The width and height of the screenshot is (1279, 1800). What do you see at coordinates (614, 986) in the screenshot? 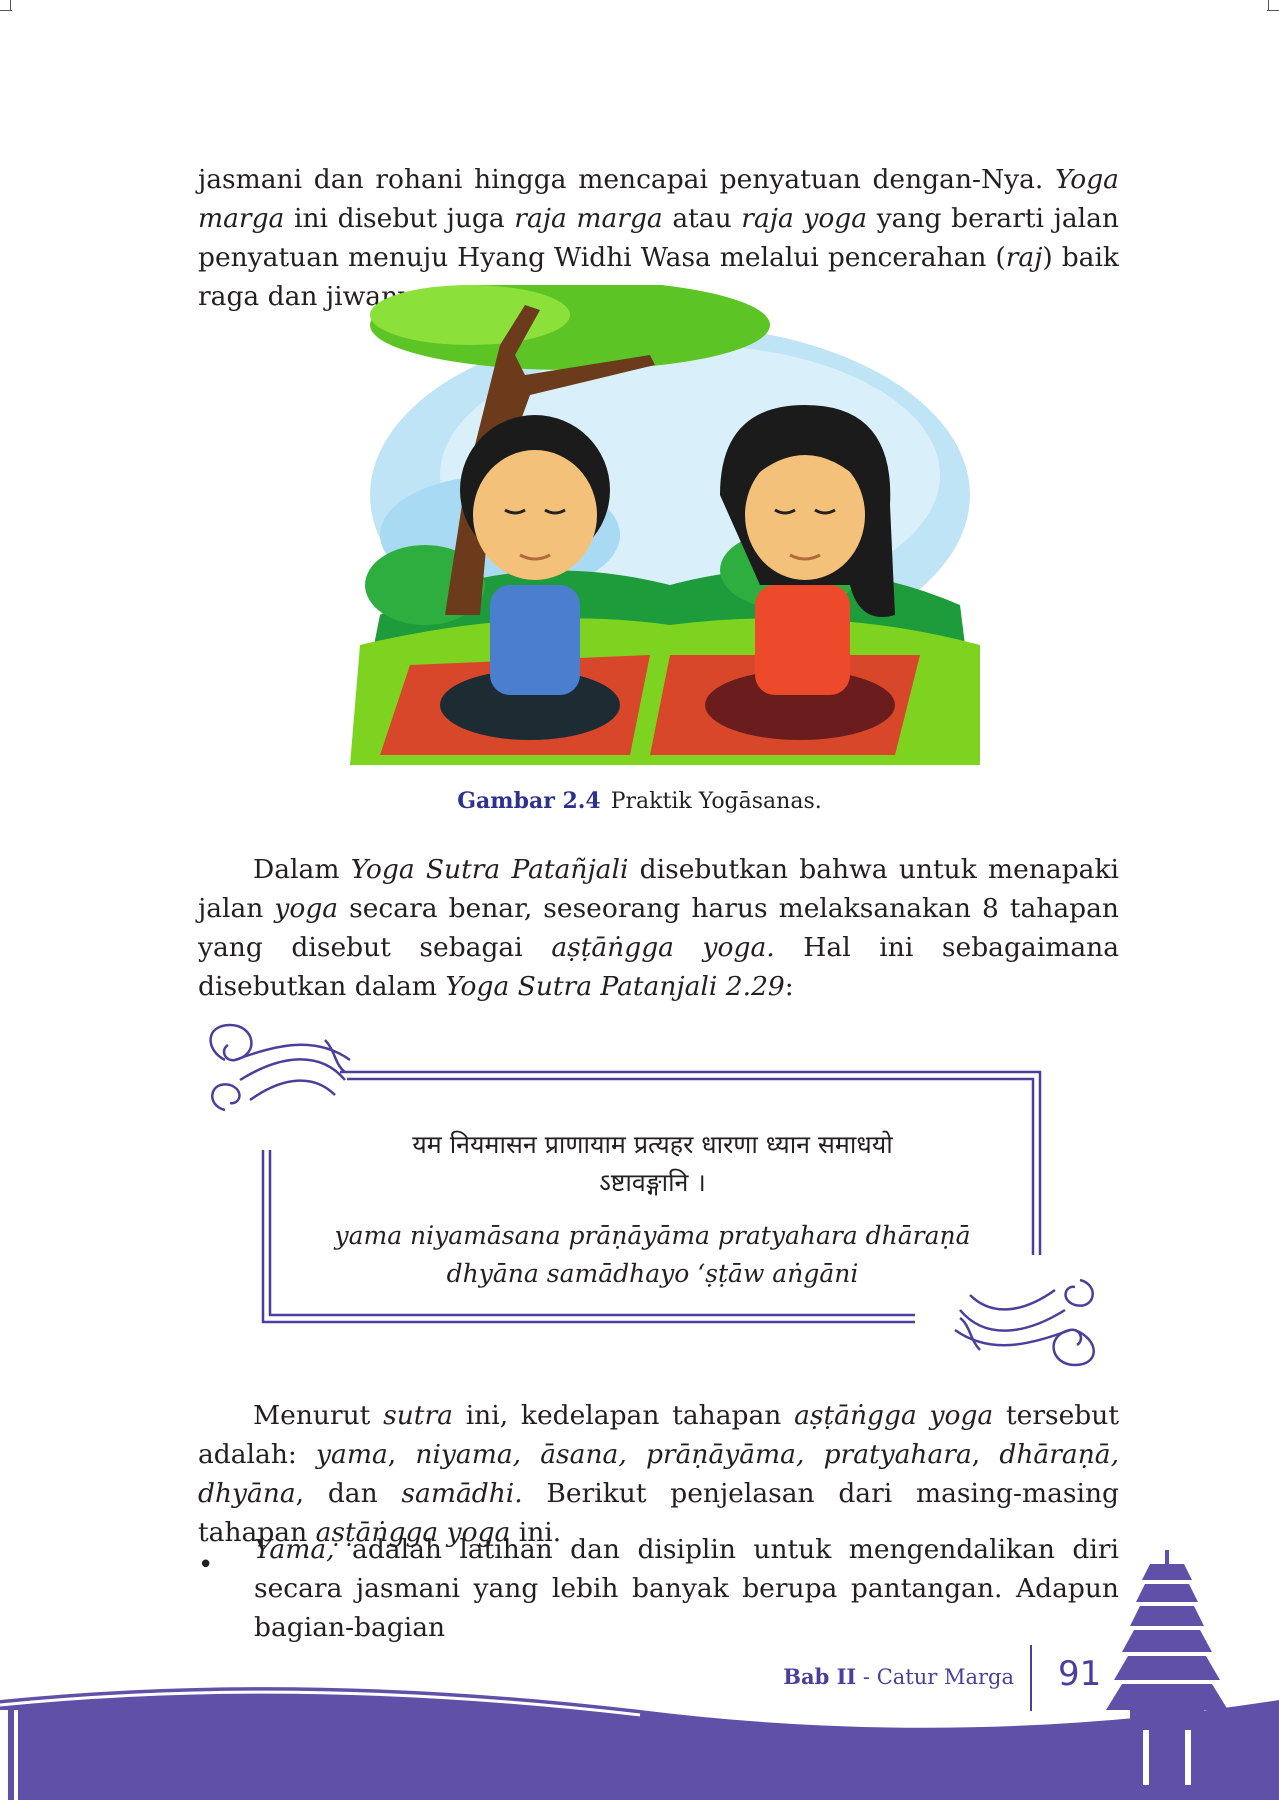
I see `italic-term: Yoga Sutra Patanjali 2.29` at bounding box center [614, 986].